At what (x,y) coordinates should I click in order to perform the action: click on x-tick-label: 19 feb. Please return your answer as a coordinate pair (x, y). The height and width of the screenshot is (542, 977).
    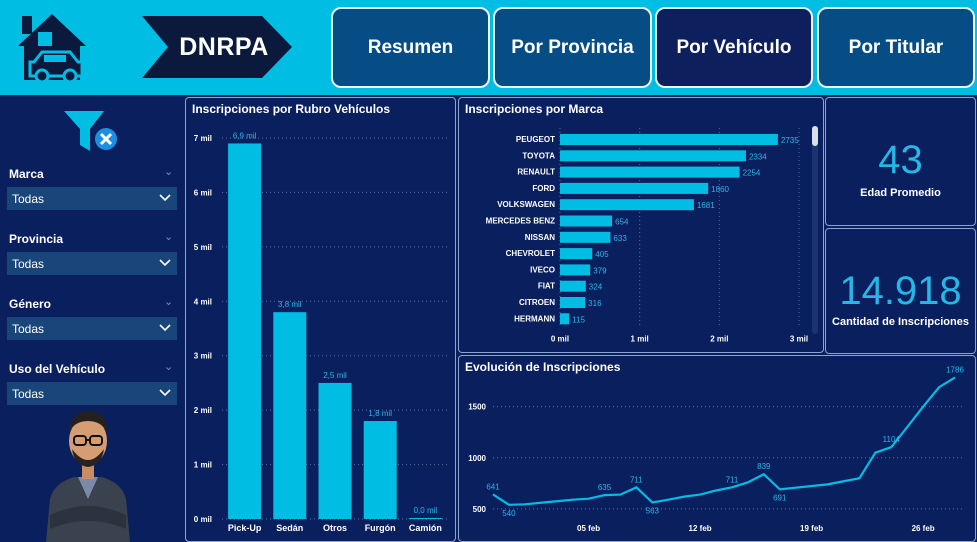
    Looking at the image, I should click on (811, 528).